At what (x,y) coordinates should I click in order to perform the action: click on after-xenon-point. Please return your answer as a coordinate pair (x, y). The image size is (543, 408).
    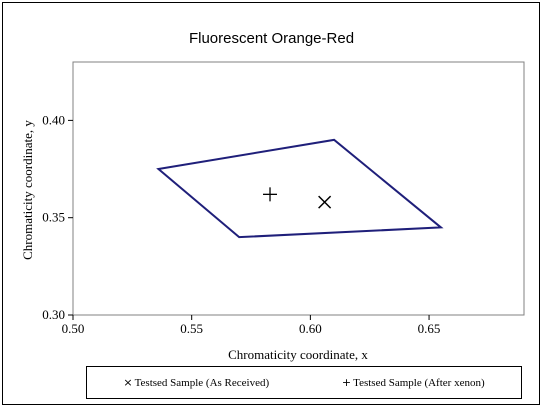
    Looking at the image, I should click on (270, 194).